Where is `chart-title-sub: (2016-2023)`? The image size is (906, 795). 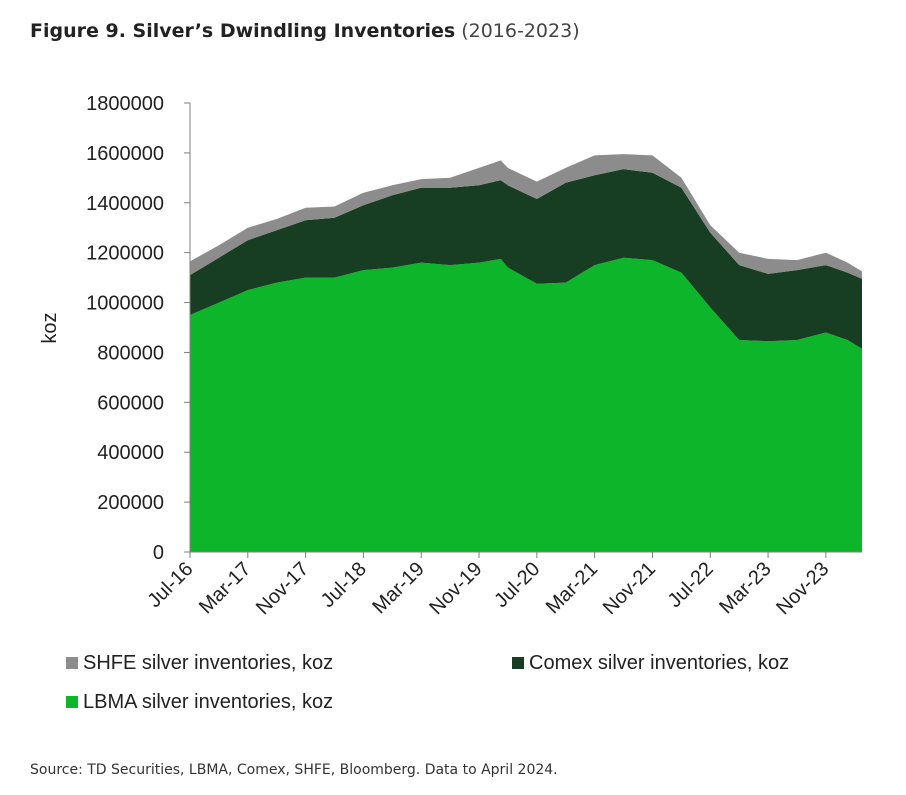 chart-title-sub: (2016-2023) is located at coordinates (520, 31).